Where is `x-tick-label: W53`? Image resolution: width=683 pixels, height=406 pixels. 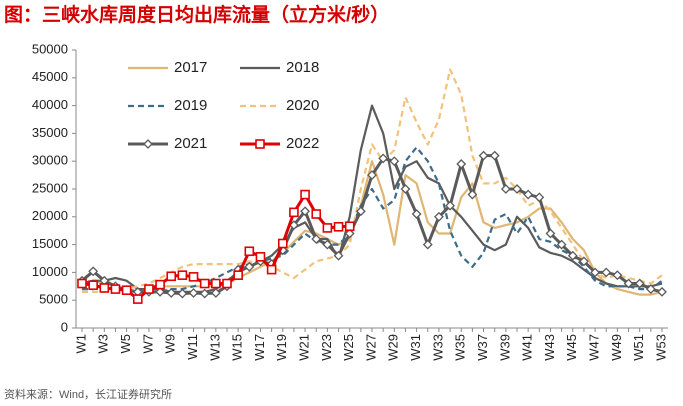
x-tick-label: W53 is located at coordinates (660, 347).